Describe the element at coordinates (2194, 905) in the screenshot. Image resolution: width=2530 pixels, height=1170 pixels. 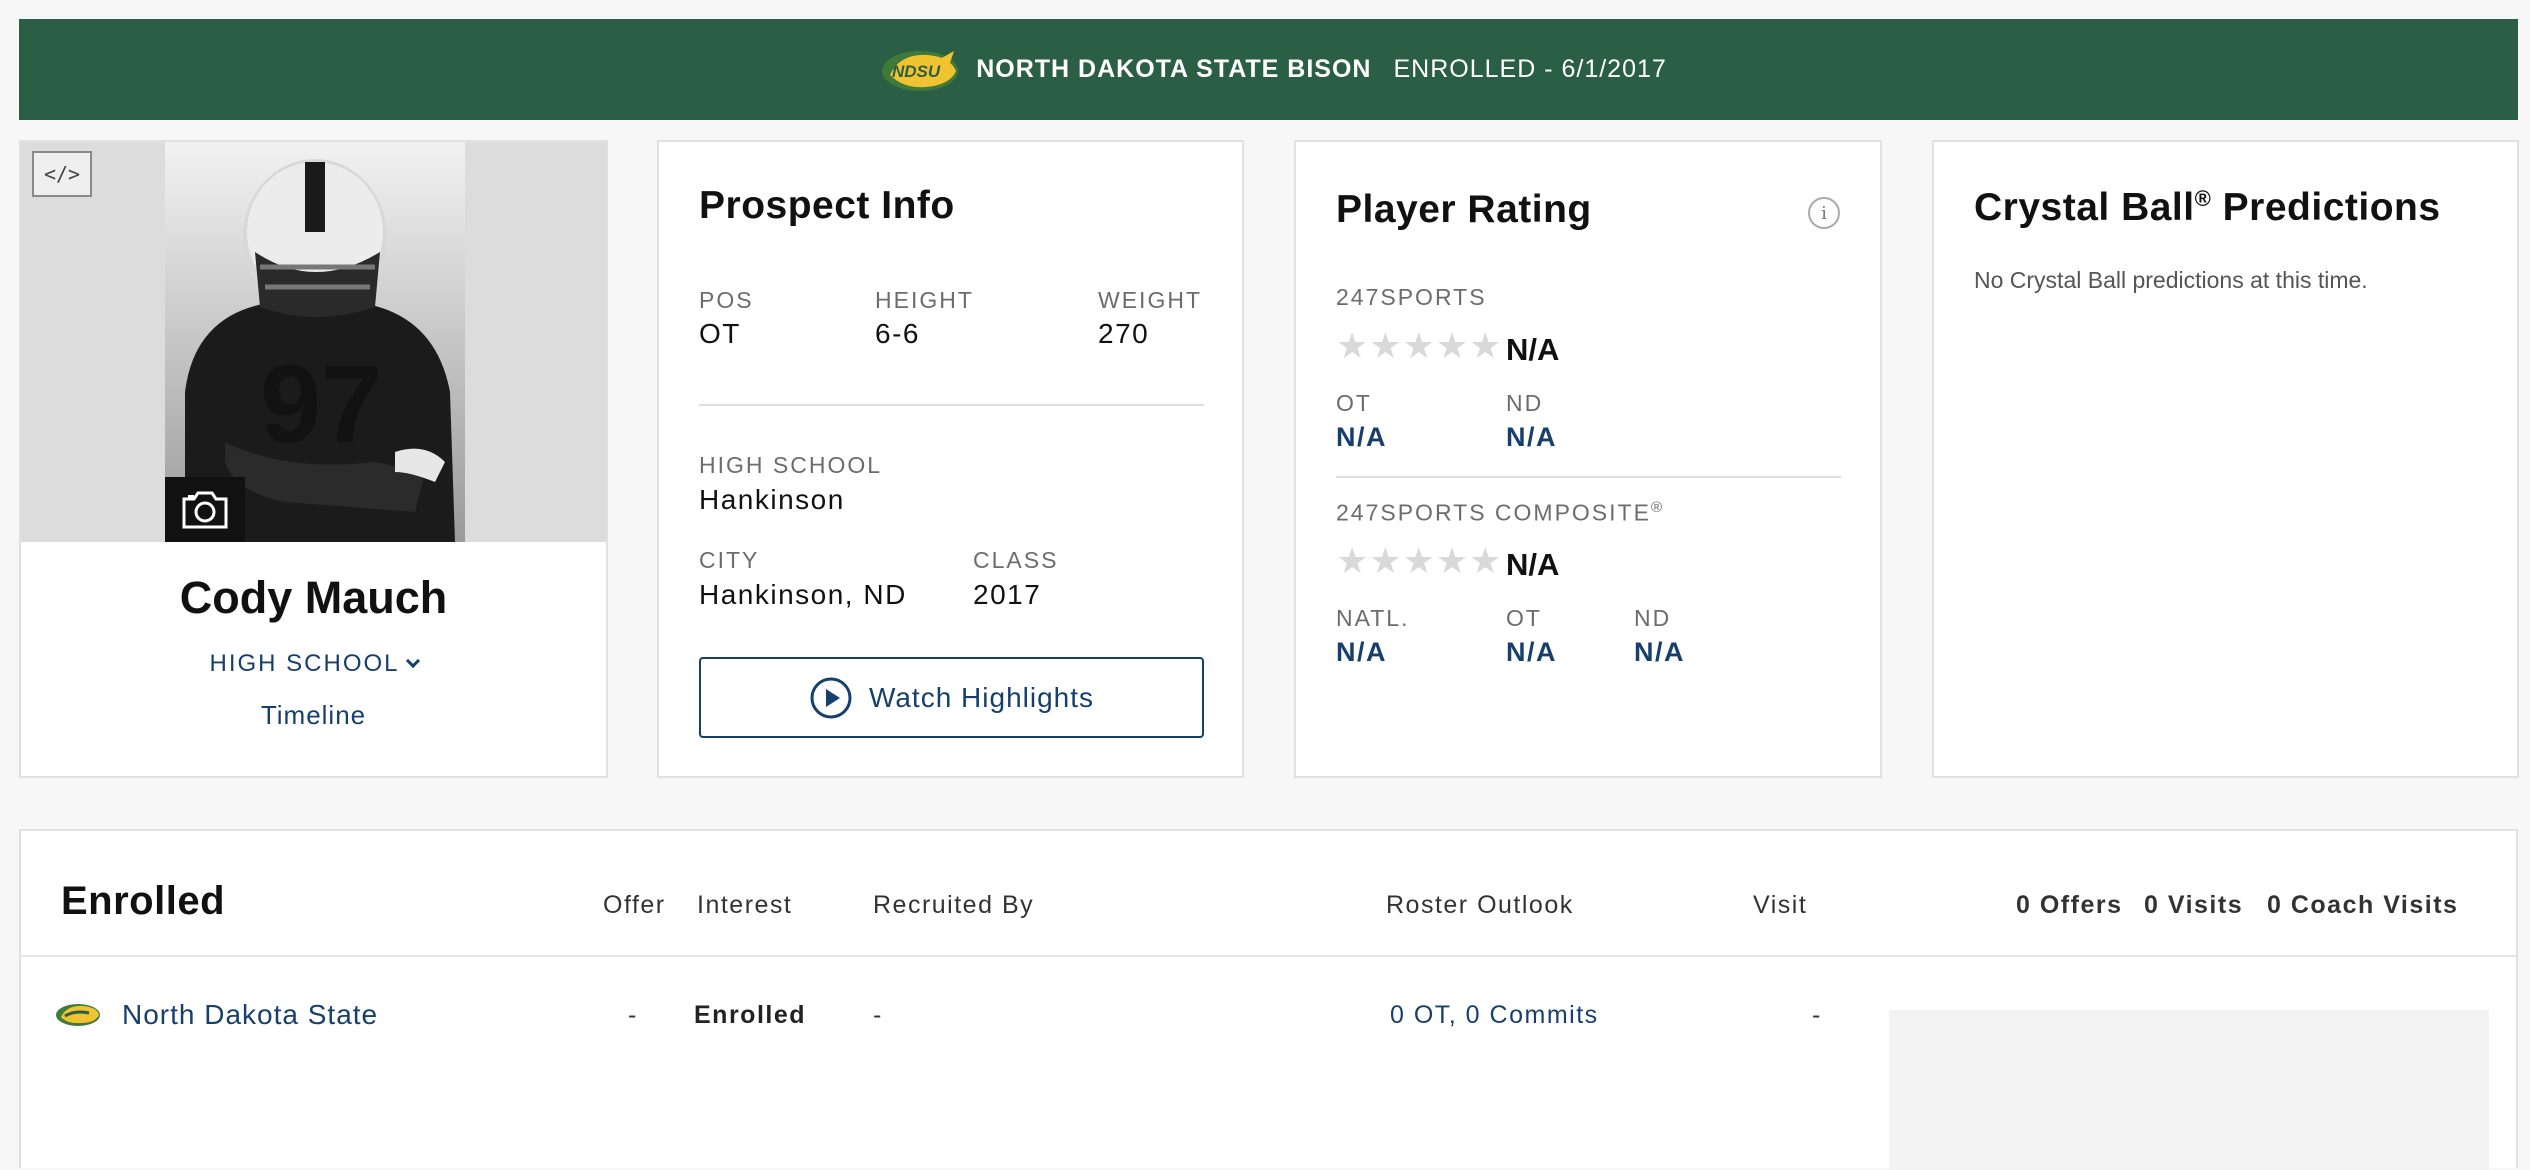
I see `visits-count: 0 Visits` at that location.